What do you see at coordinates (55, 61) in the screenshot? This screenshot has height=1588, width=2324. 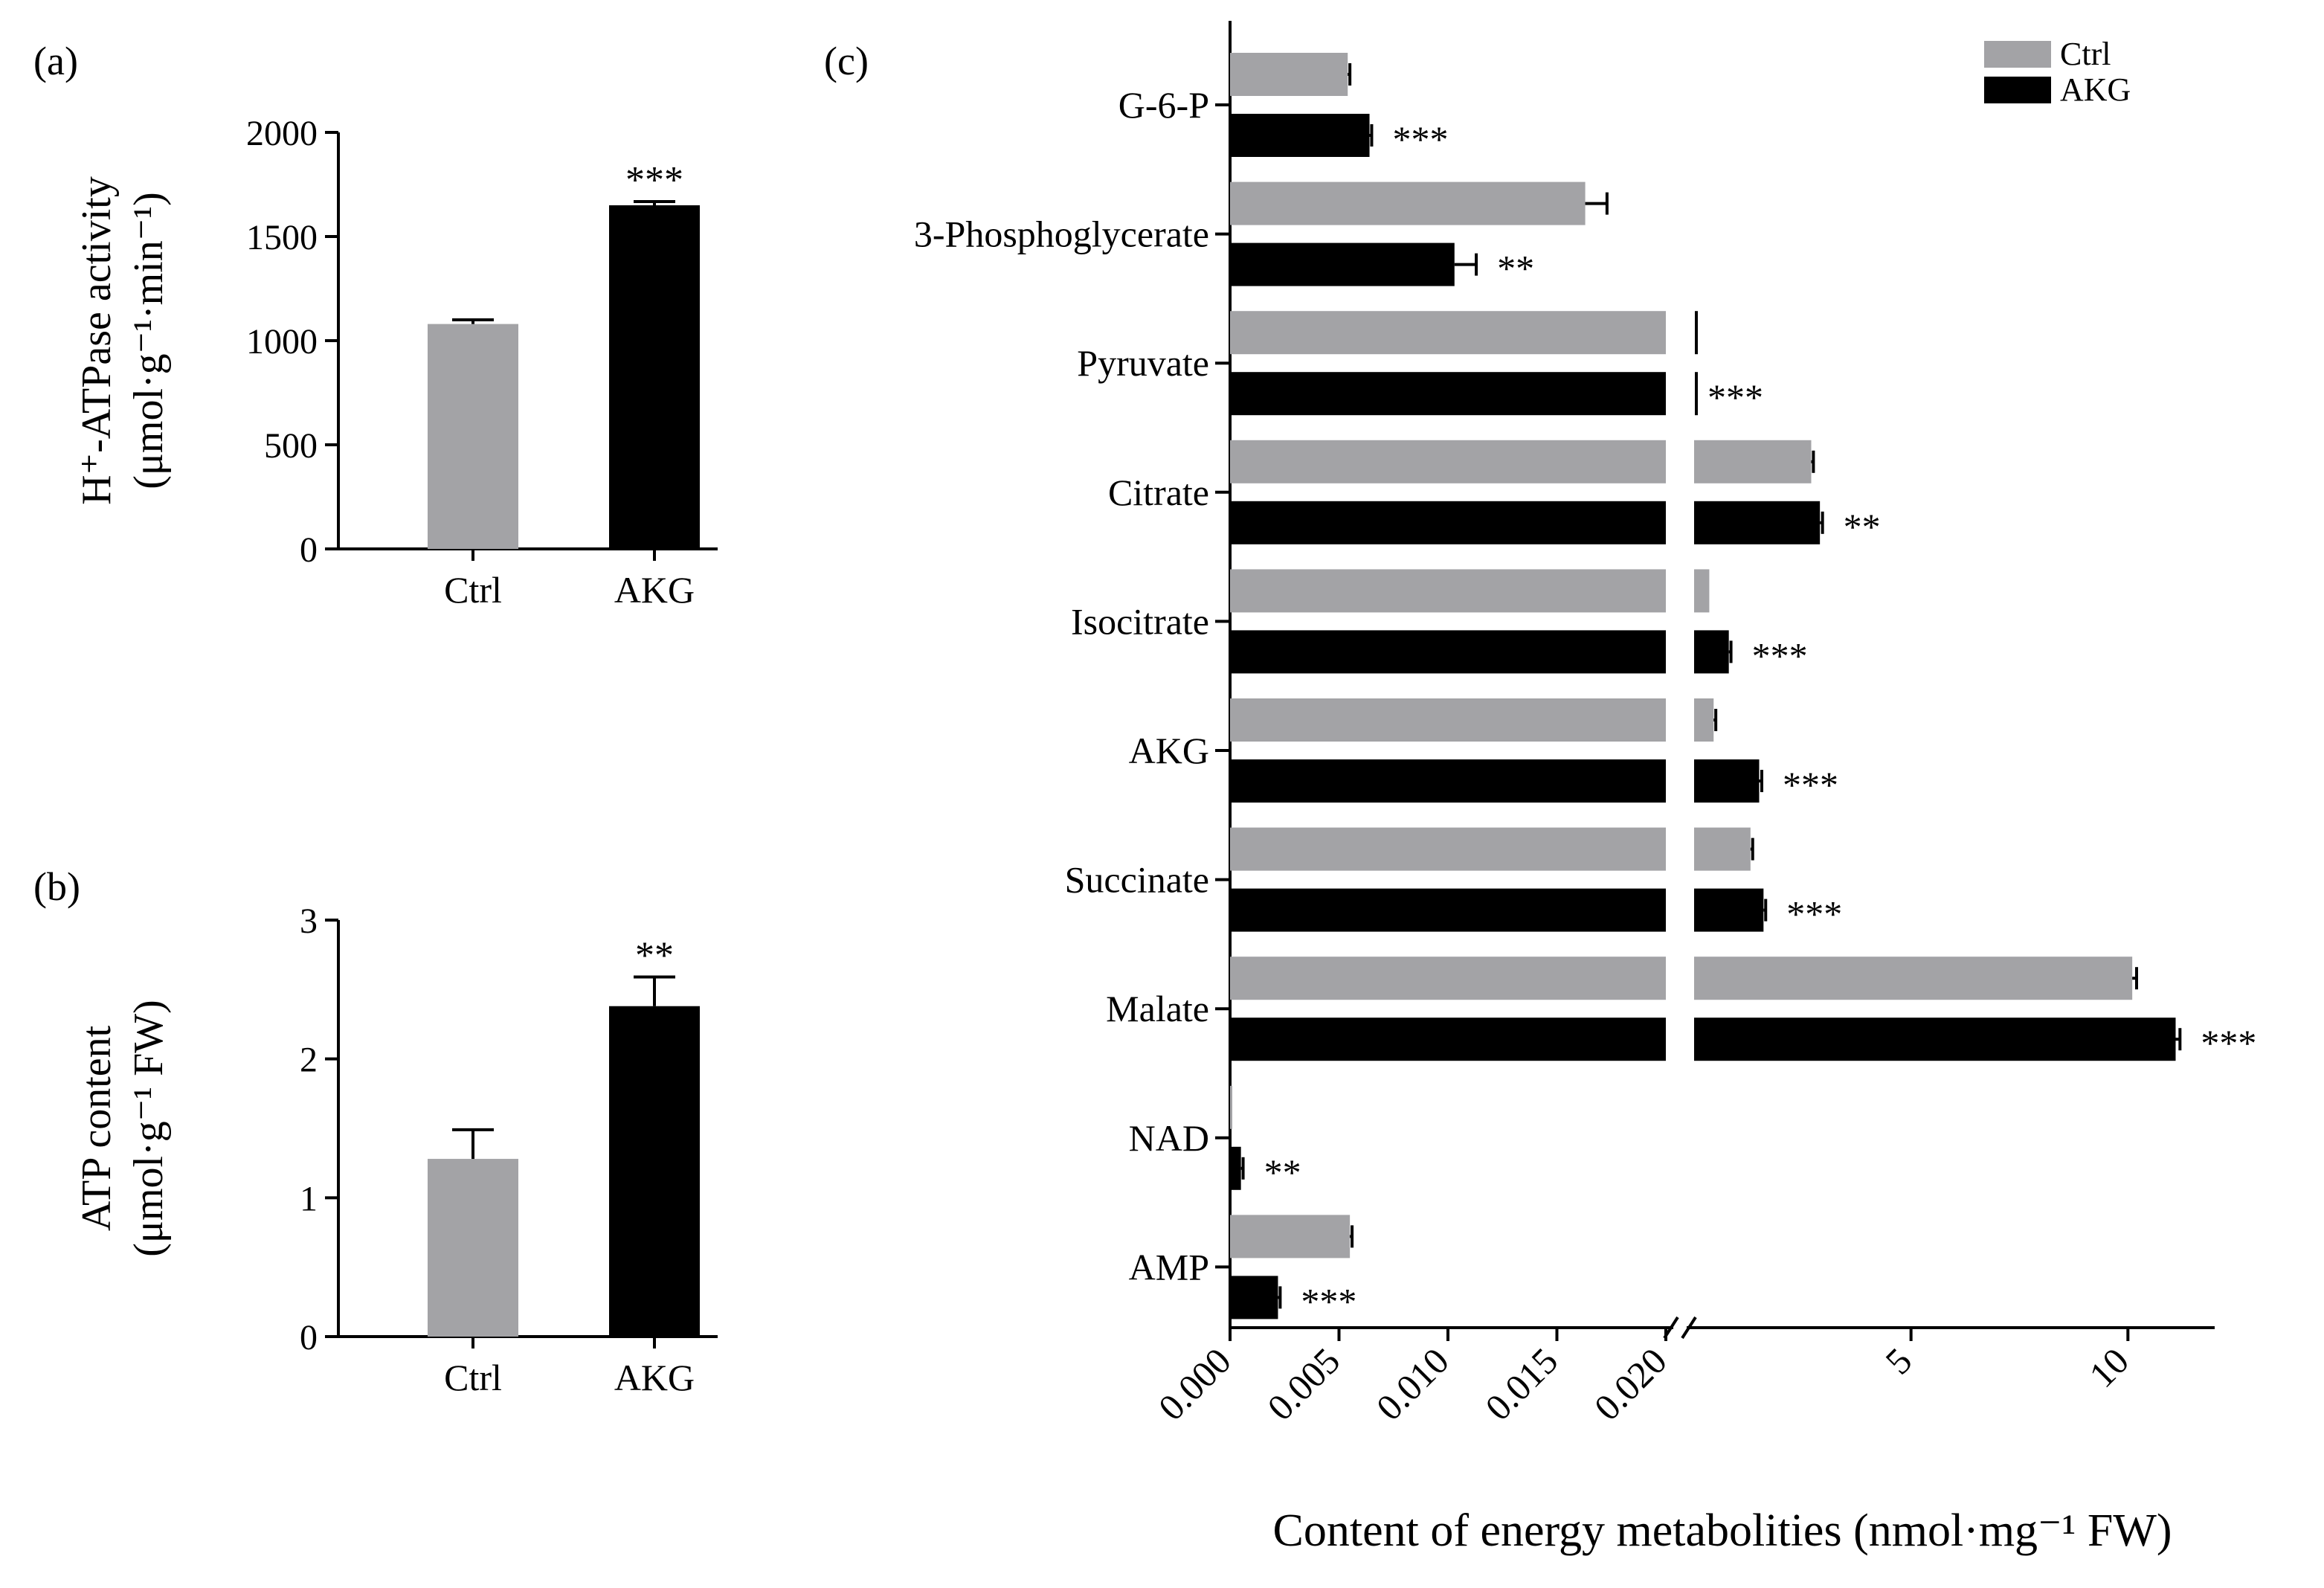 I see `panel-label-a: (a)` at bounding box center [55, 61].